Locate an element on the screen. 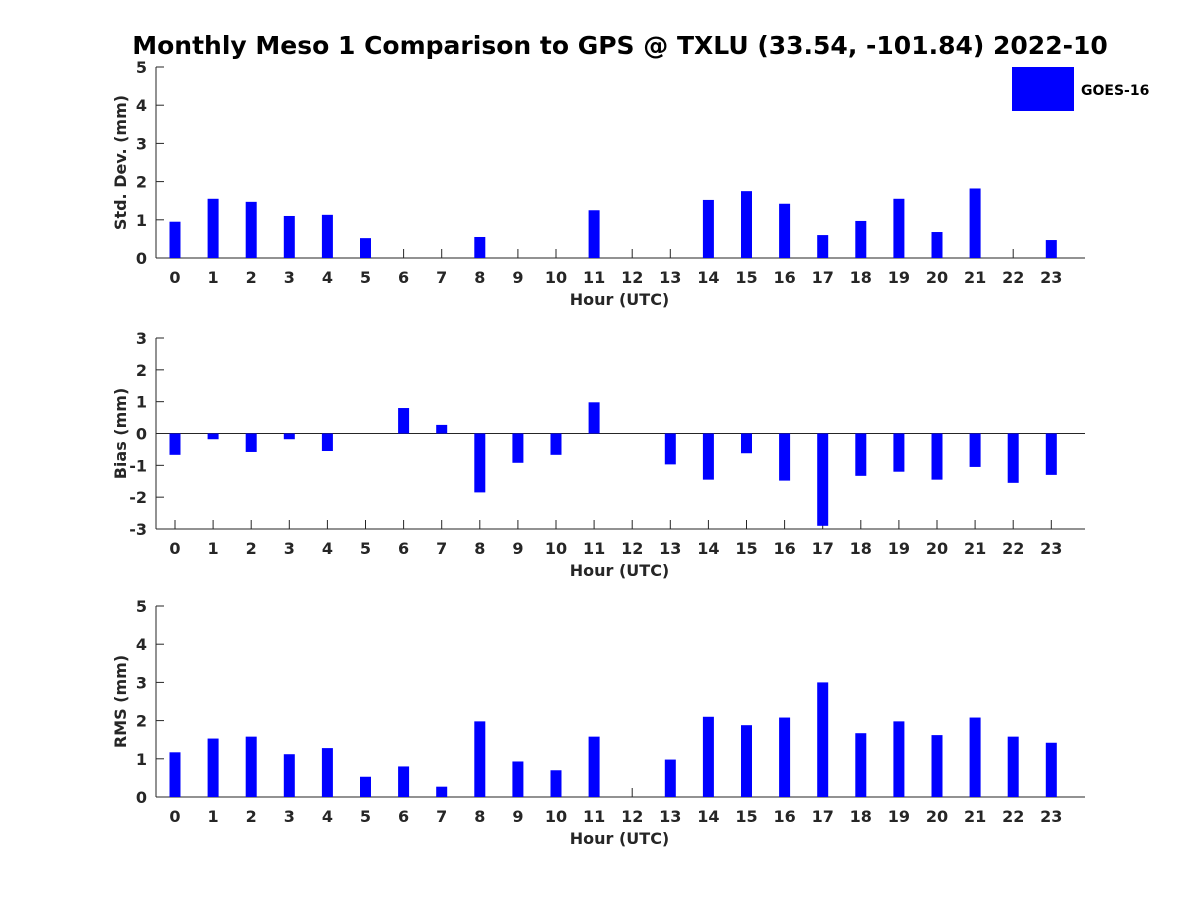  y-tick-label: 5 is located at coordinates (141, 606).